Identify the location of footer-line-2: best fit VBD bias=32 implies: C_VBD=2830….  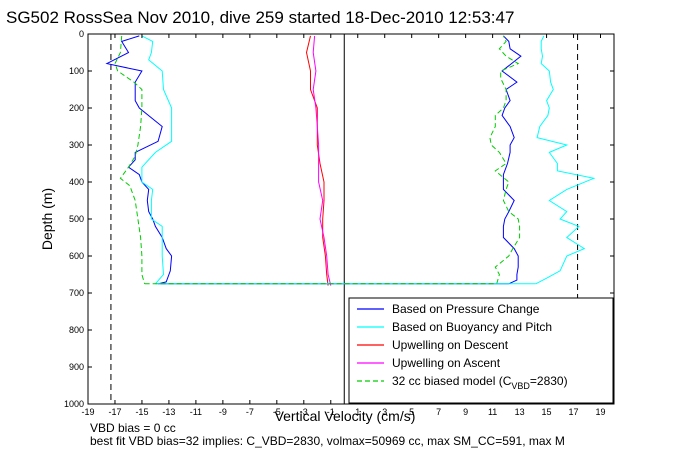
(327, 441).